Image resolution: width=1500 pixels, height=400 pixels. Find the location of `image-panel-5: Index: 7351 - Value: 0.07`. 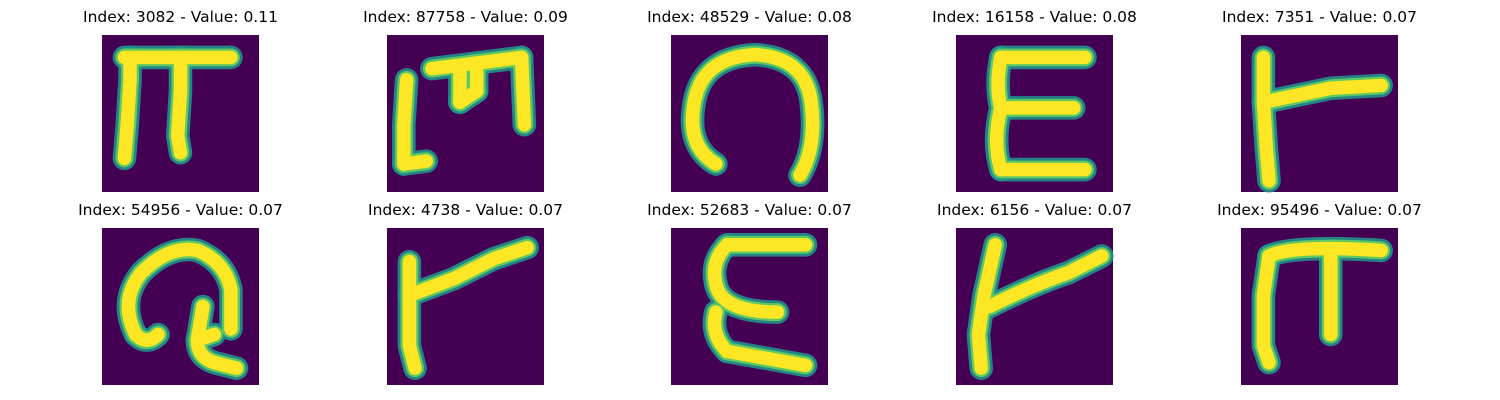

image-panel-5: Index: 7351 - Value: 0.07 is located at coordinates (1319, 100).